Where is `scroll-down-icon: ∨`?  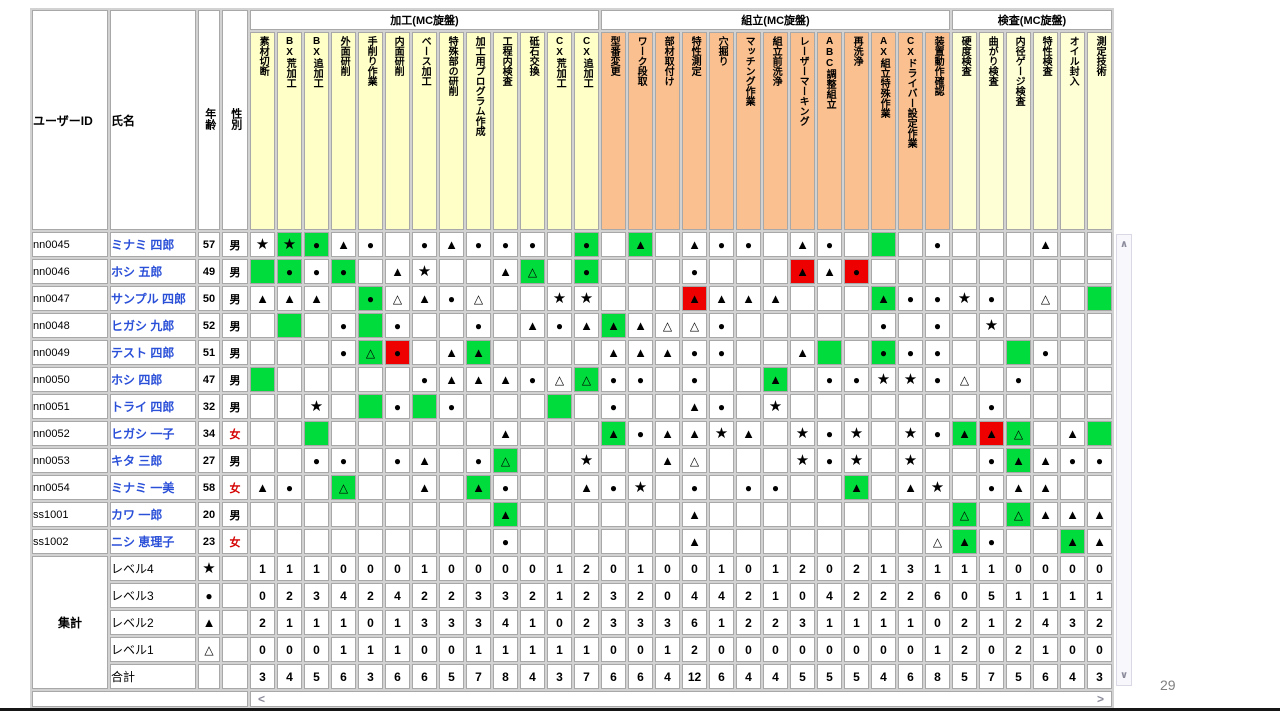 scroll-down-icon: ∨ is located at coordinates (1124, 675).